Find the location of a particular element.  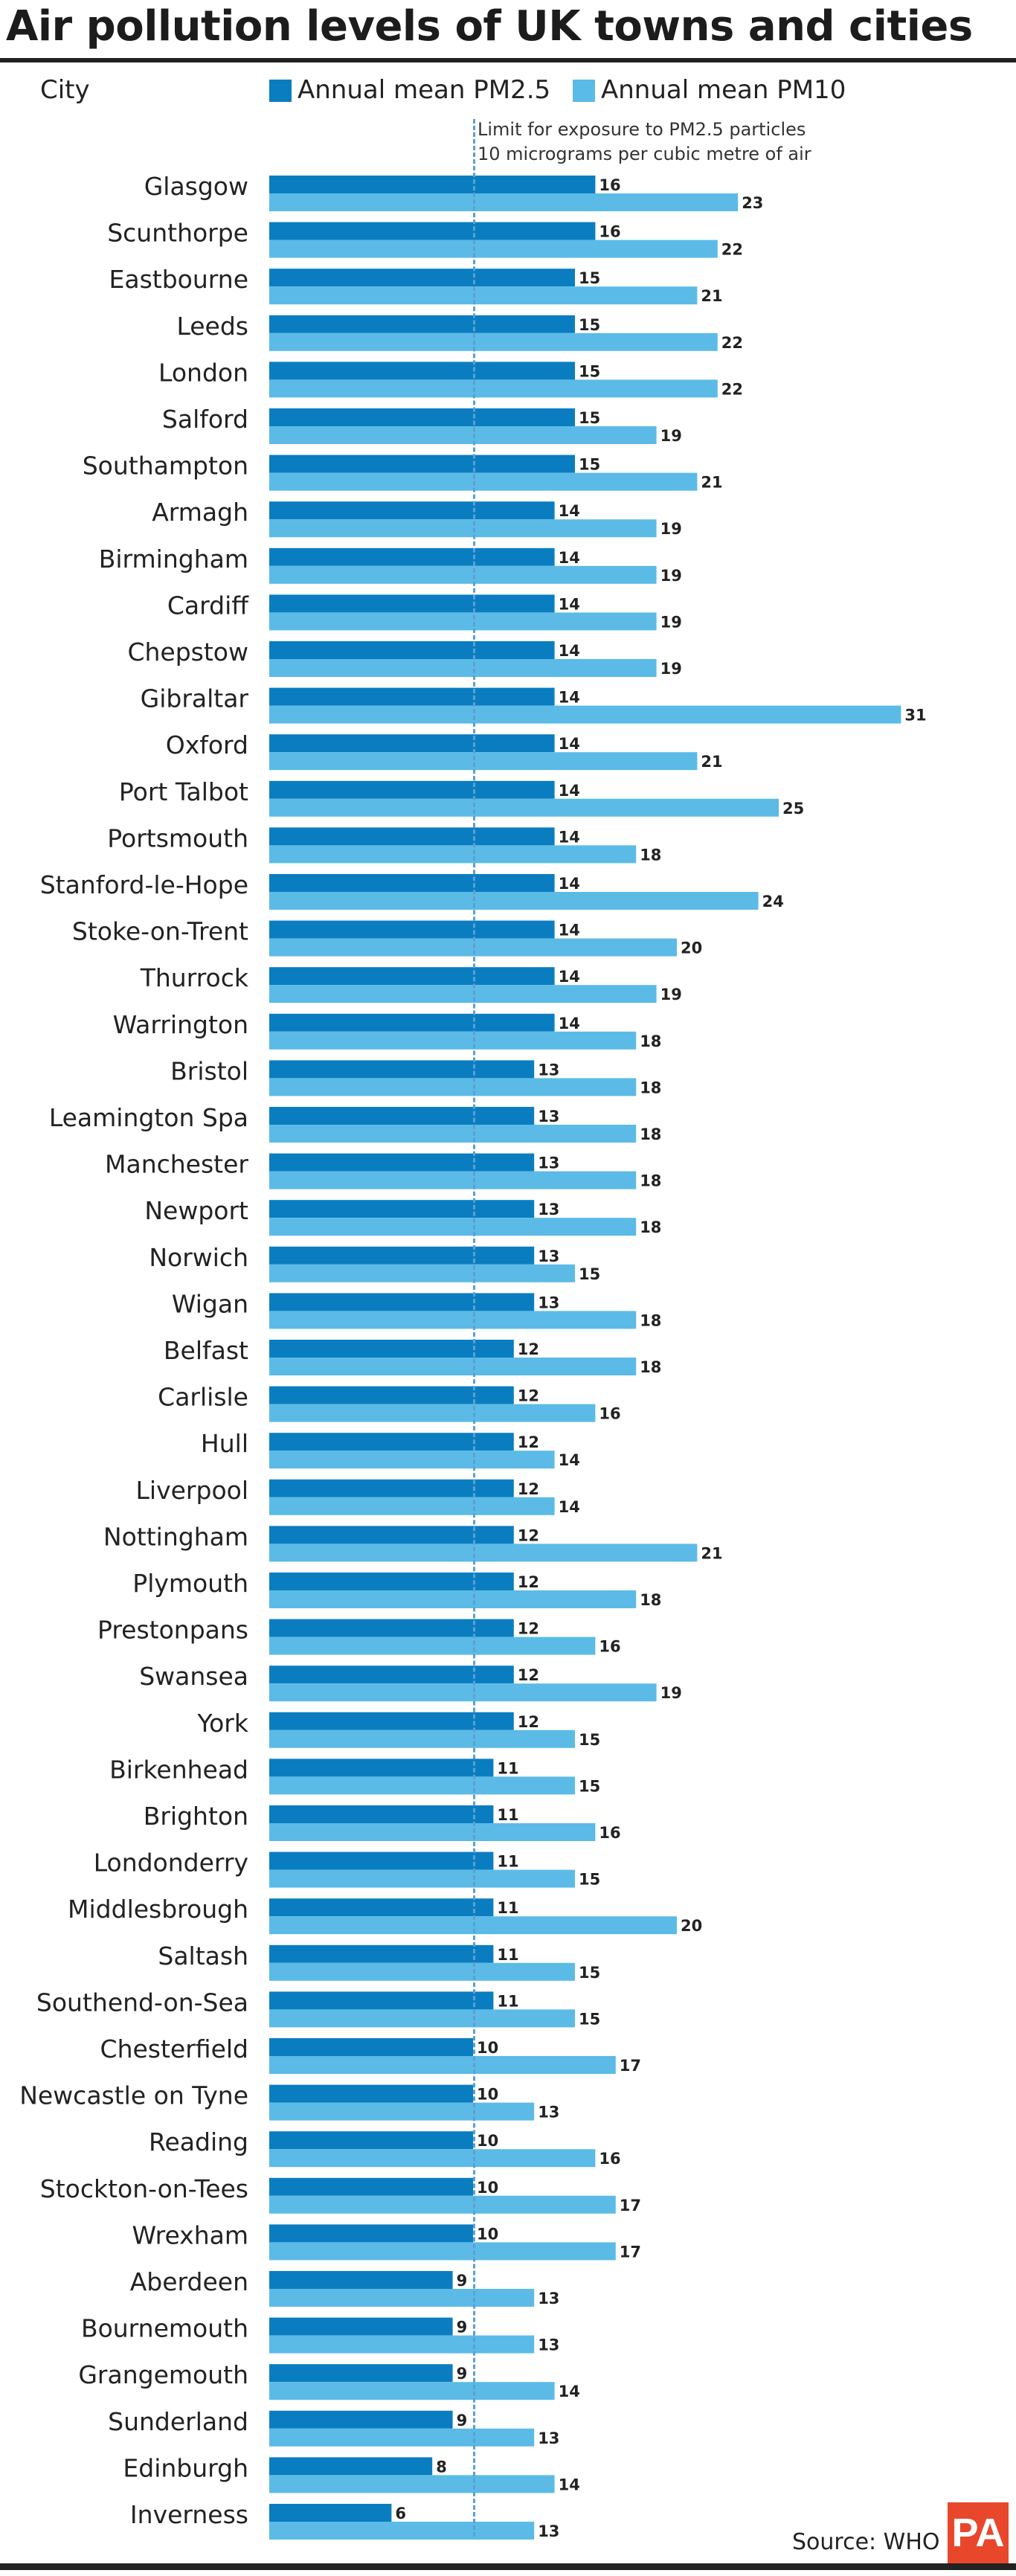

bar-pm25-brighton is located at coordinates (381, 1814).